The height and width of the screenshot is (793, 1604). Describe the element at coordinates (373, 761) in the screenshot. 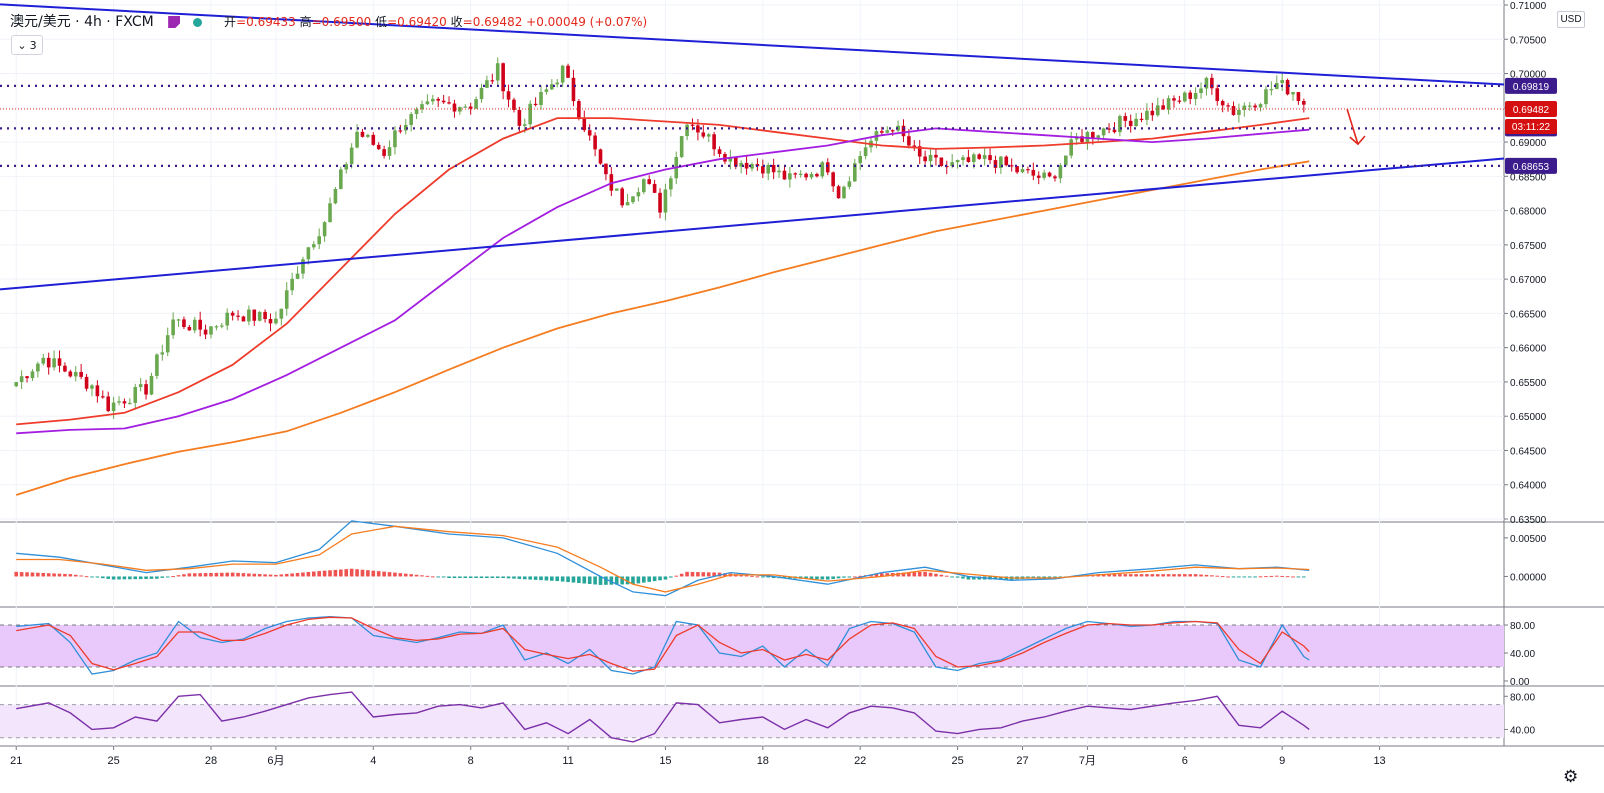

I see `time-tick-label: 4` at that location.